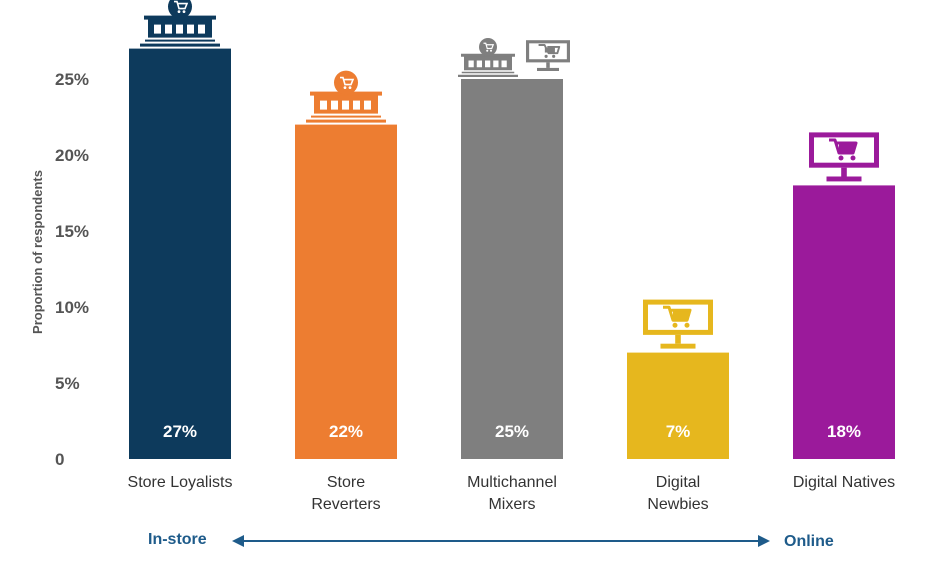 The width and height of the screenshot is (944, 563). What do you see at coordinates (59, 459) in the screenshot?
I see `y-tick-label: 0` at bounding box center [59, 459].